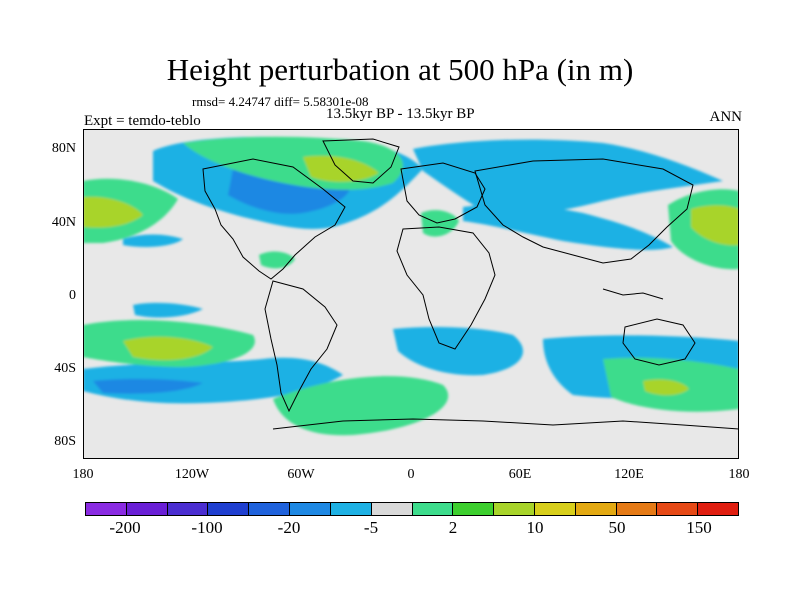 Image resolution: width=800 pixels, height=600 pixels. Describe the element at coordinates (617, 527) in the screenshot. I see `colorbar-label: 50` at that location.